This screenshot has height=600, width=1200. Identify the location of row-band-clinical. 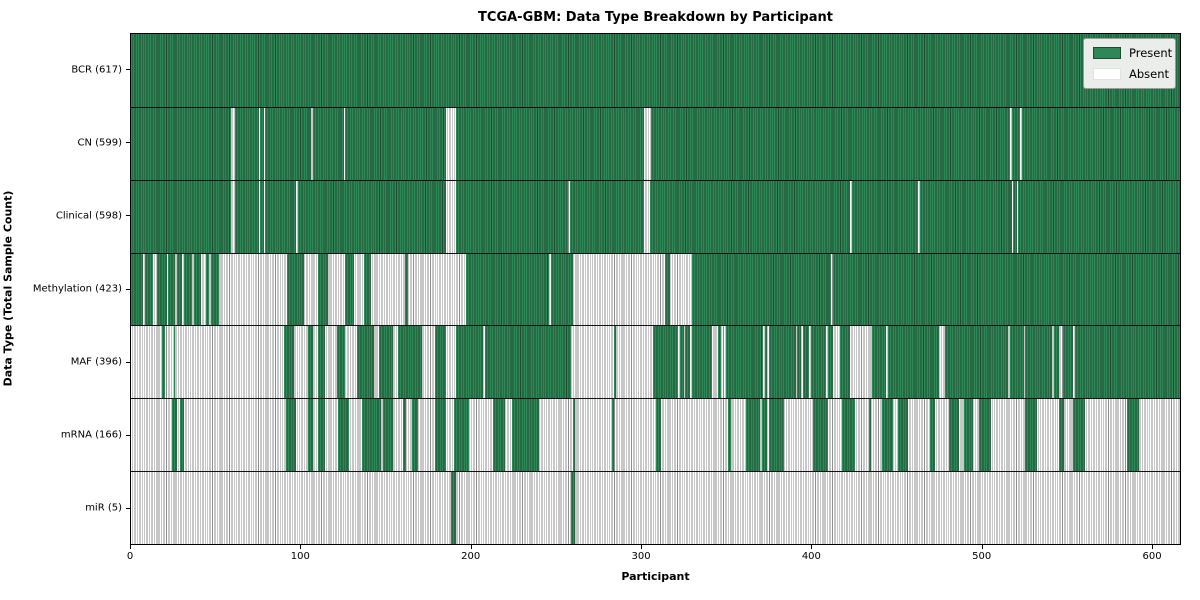
(655, 216).